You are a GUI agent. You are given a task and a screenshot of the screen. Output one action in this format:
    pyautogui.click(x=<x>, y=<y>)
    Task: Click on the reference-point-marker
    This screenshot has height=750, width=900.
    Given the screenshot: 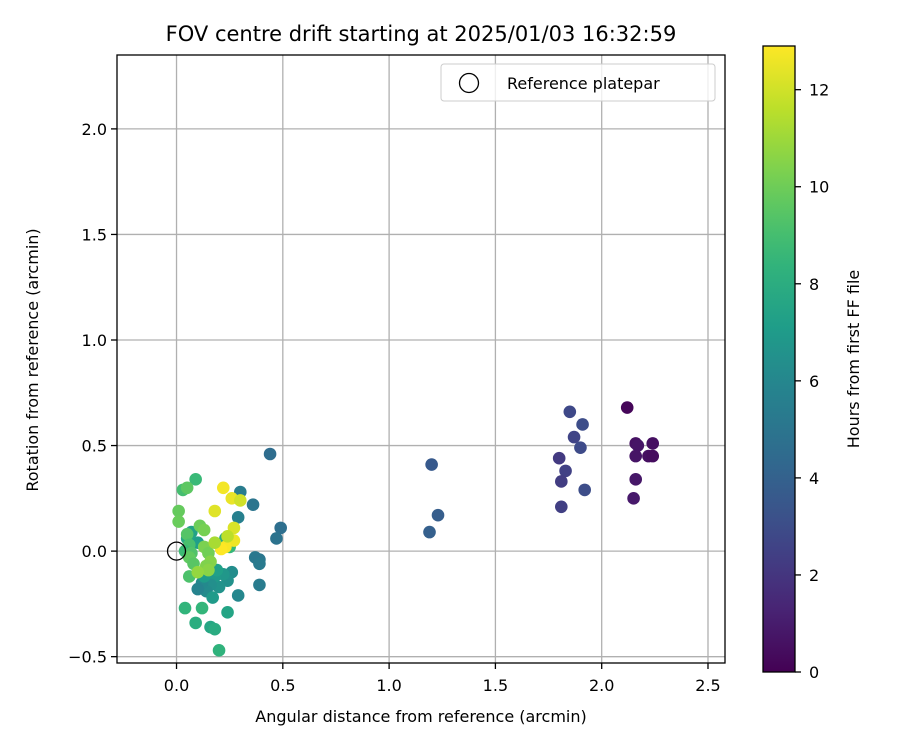 What is the action you would take?
    pyautogui.click(x=176, y=551)
    